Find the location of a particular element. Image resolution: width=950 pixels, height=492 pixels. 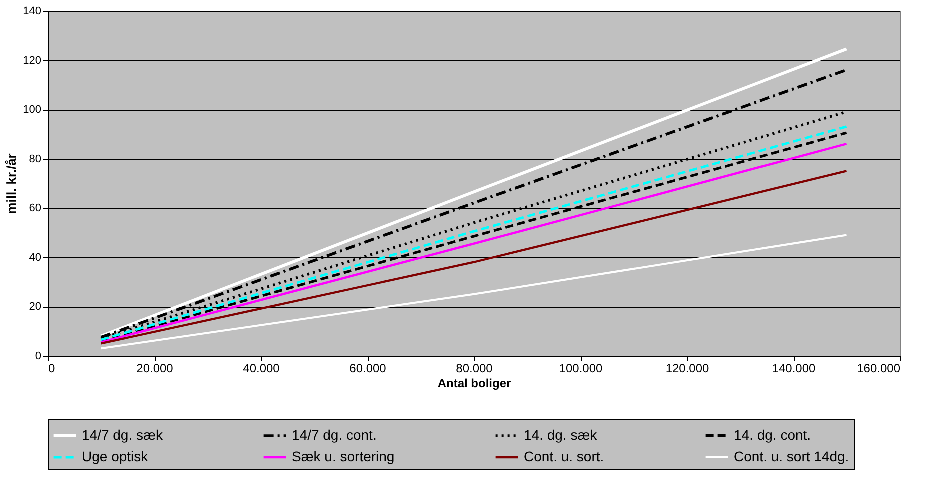

x-tick-label: 80.000 is located at coordinates (475, 369).